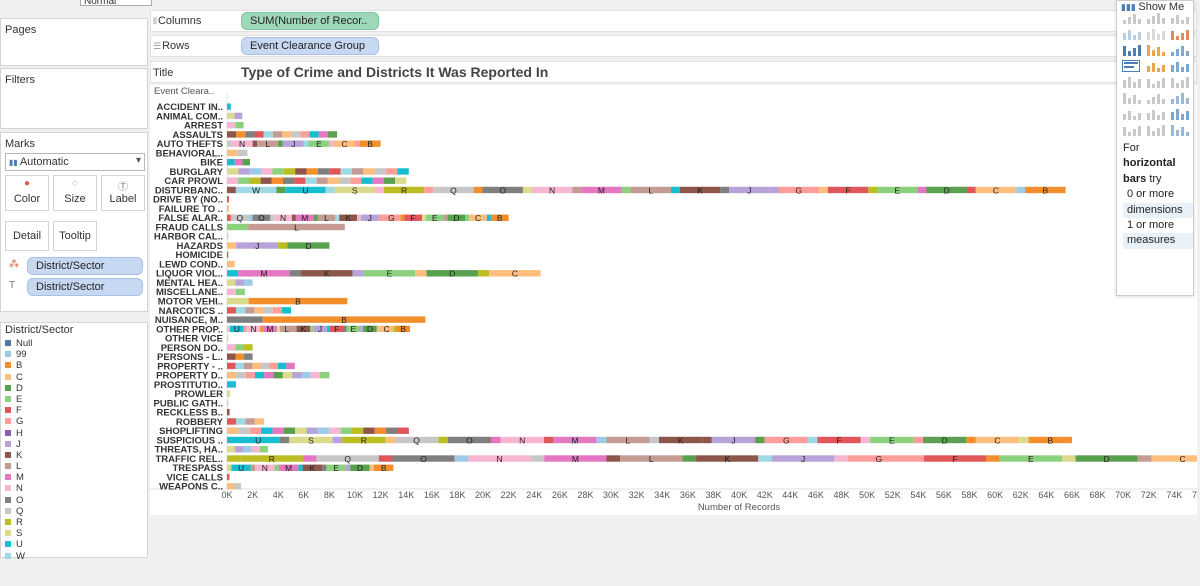 The height and width of the screenshot is (586, 1200). I want to click on legend-item: K, so click(18, 455).